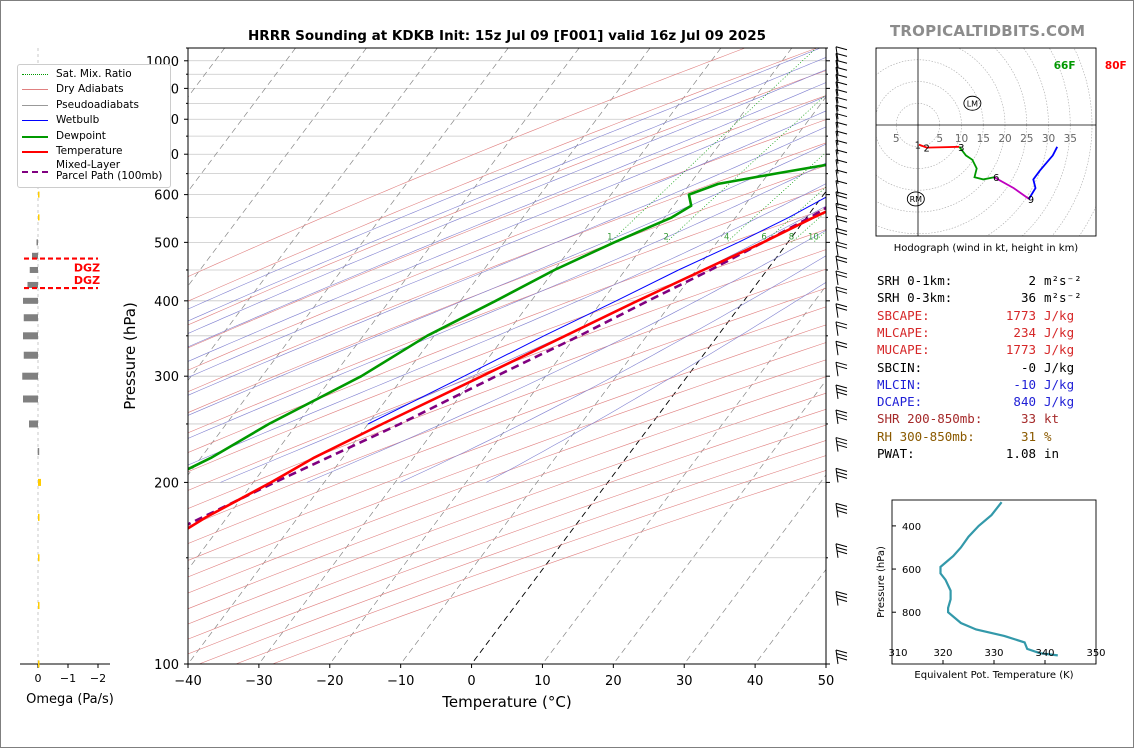 Image resolution: width=1134 pixels, height=748 pixels. What do you see at coordinates (763, 237) in the screenshot?
I see `mixing-ratio-label: 6` at bounding box center [763, 237].